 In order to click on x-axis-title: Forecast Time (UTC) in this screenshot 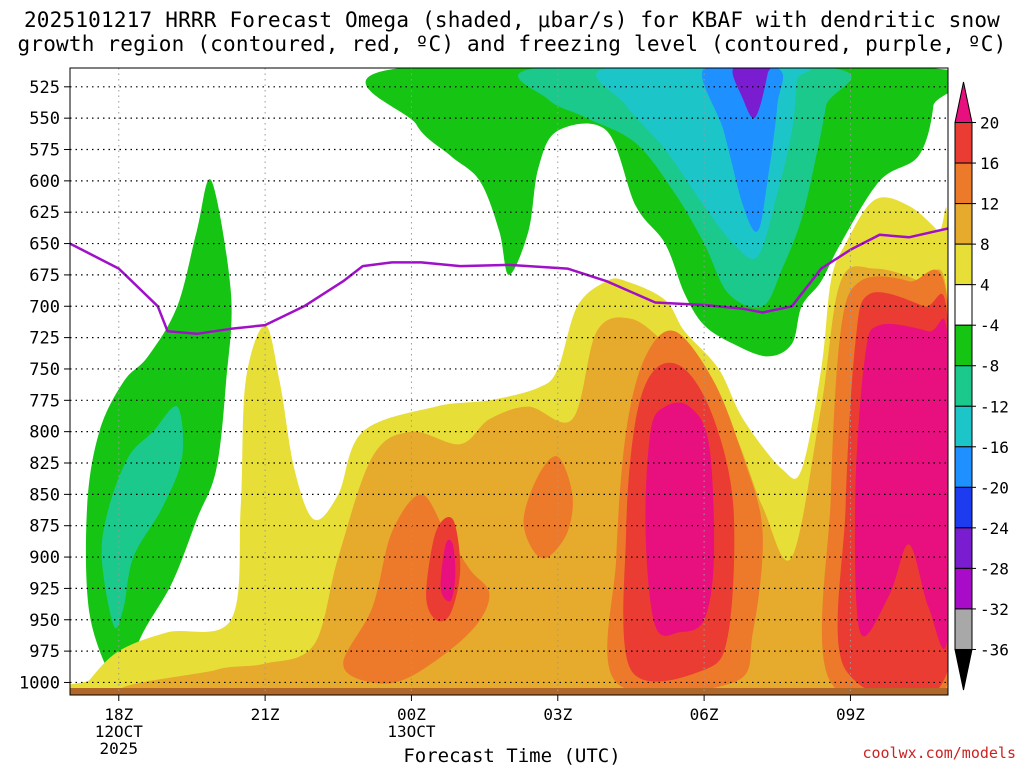, I will do `click(512, 756)`.